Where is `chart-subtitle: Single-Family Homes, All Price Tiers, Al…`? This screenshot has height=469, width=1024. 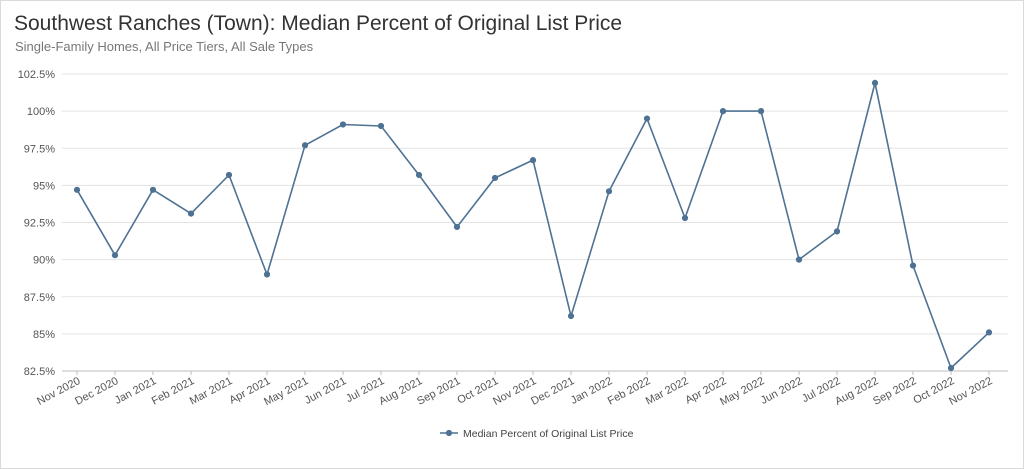 chart-subtitle: Single-Family Homes, All Price Tiers, Al… is located at coordinates (164, 46).